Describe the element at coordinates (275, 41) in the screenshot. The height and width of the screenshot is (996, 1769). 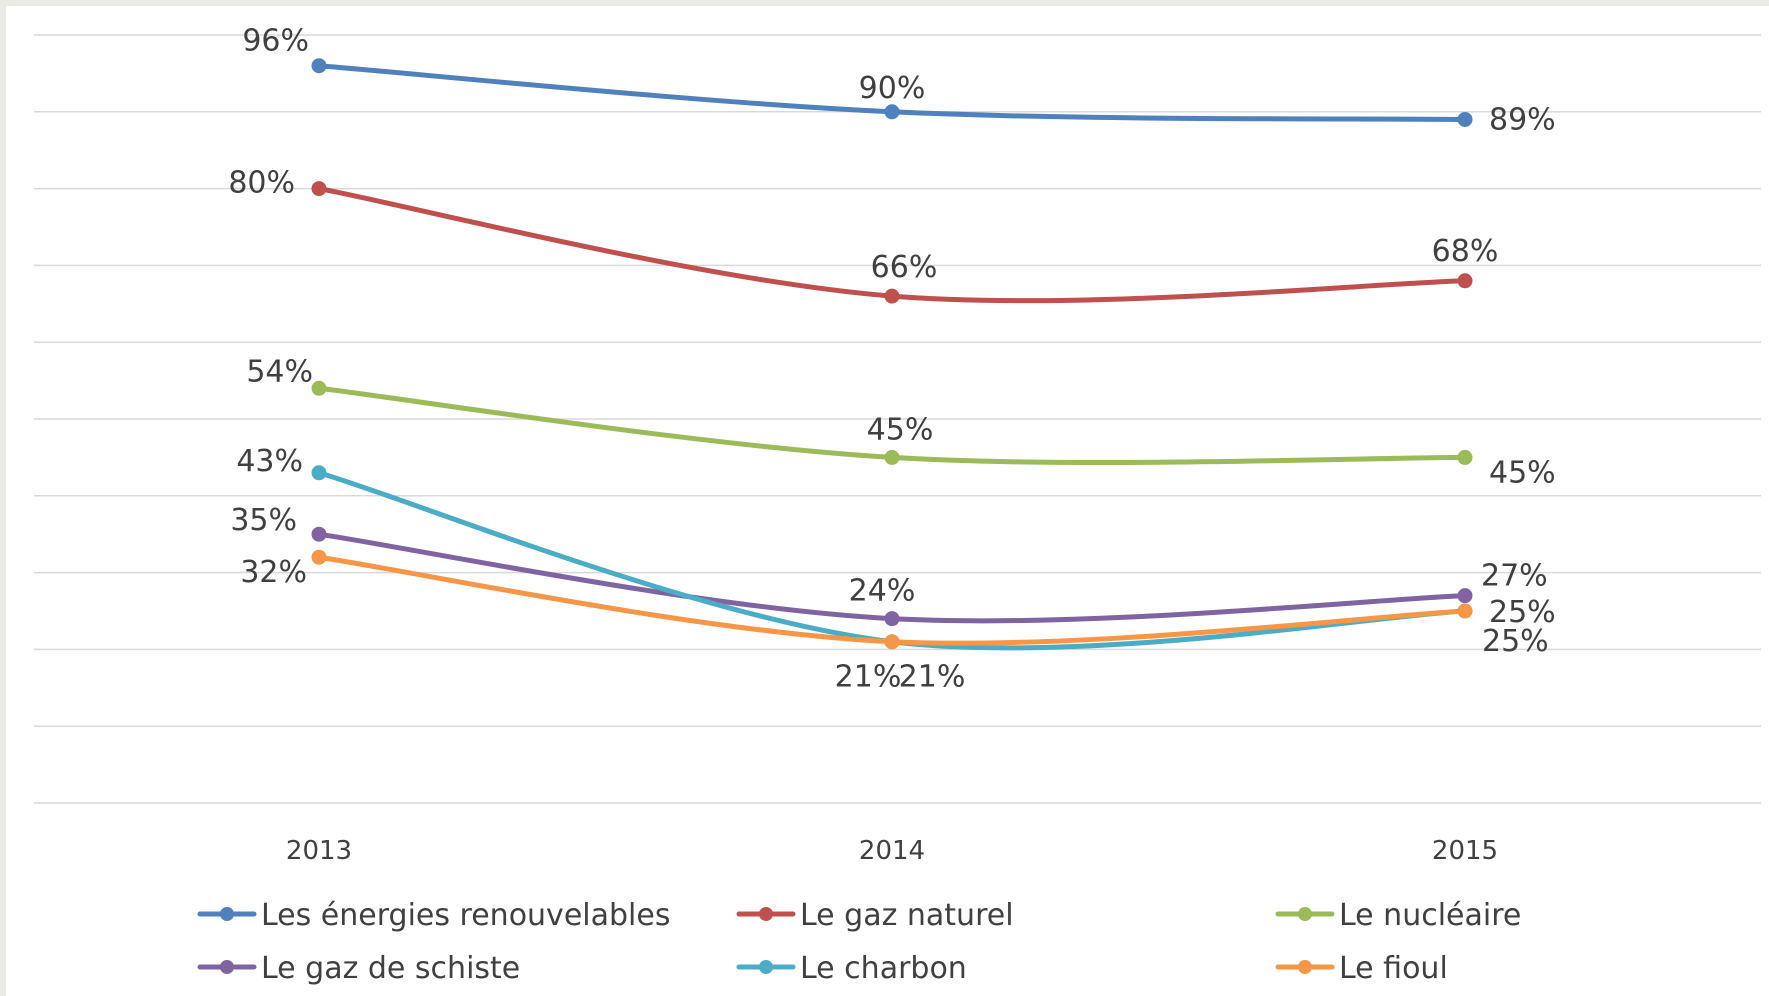
I see `data-label: 96%` at that location.